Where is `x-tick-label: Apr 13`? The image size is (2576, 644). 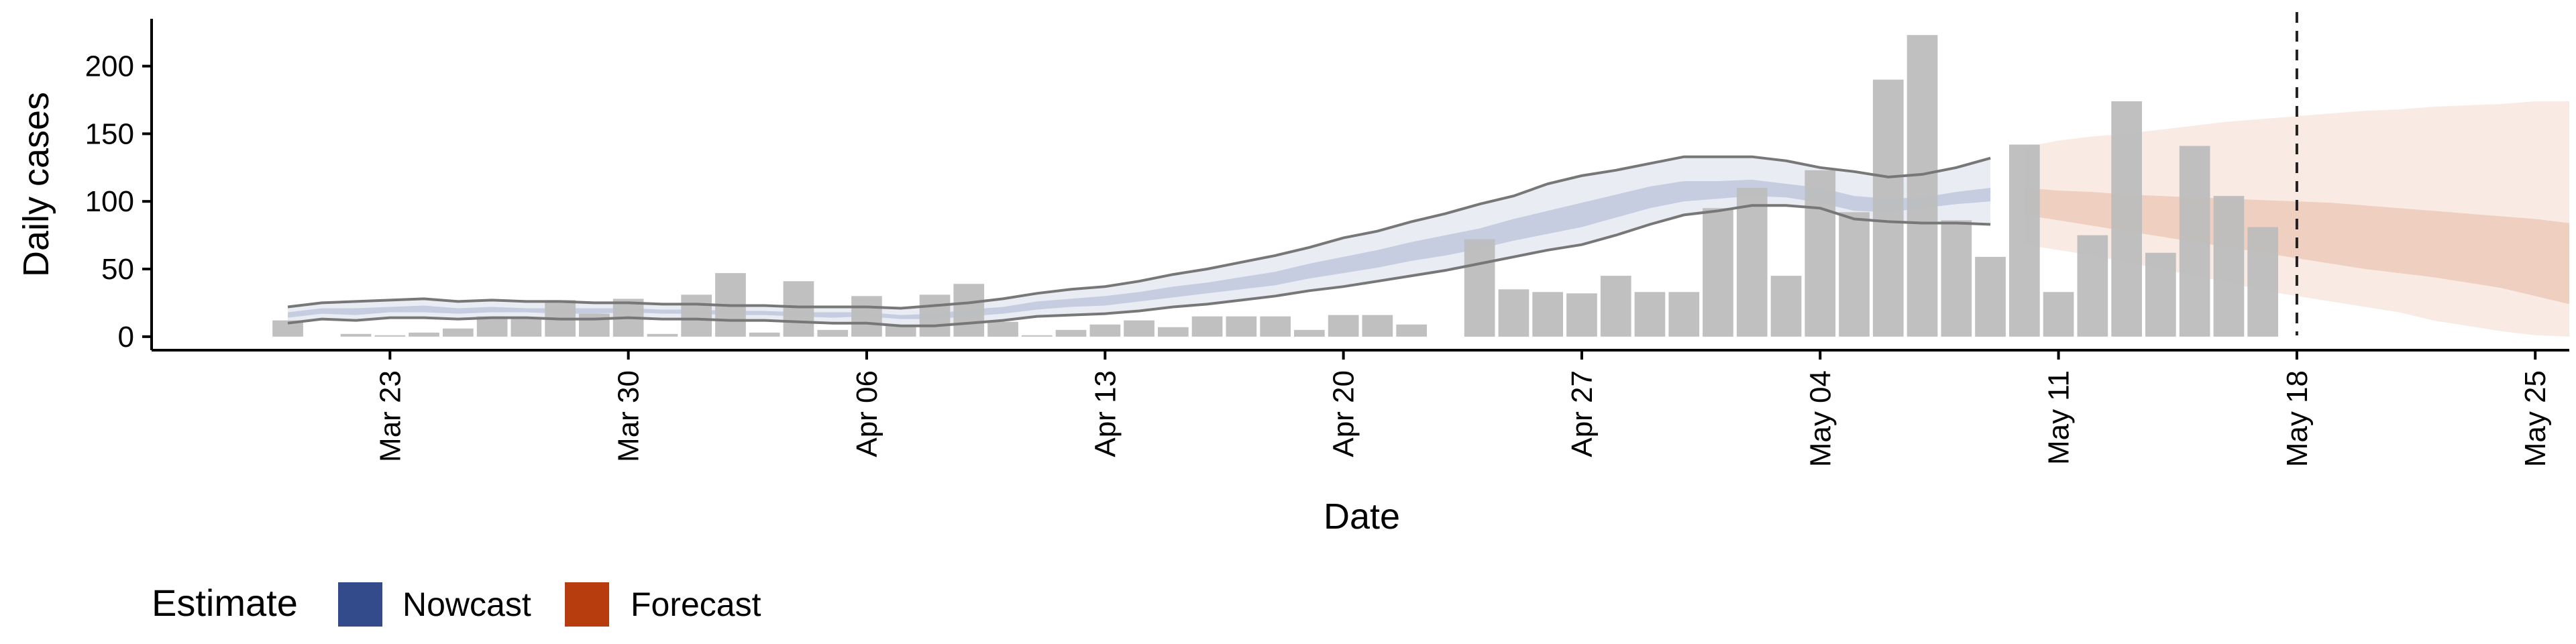
x-tick-label: Apr 13 is located at coordinates (1105, 414).